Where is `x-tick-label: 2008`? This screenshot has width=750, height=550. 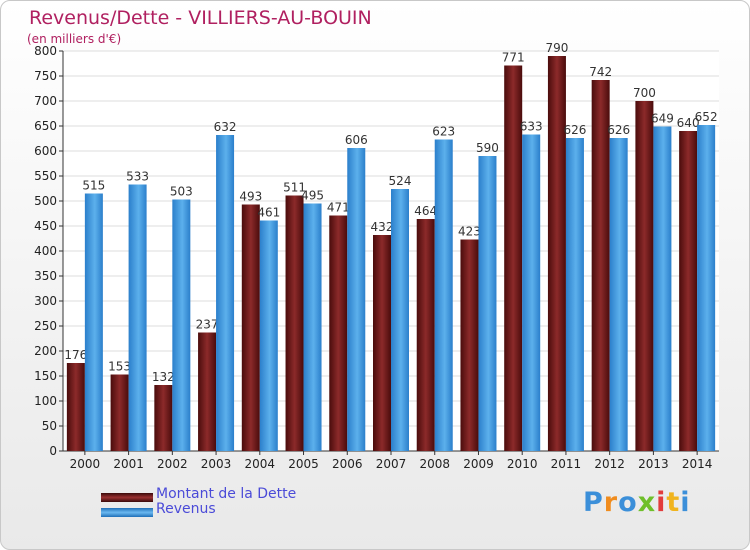 x-tick-label: 2008 is located at coordinates (434, 464).